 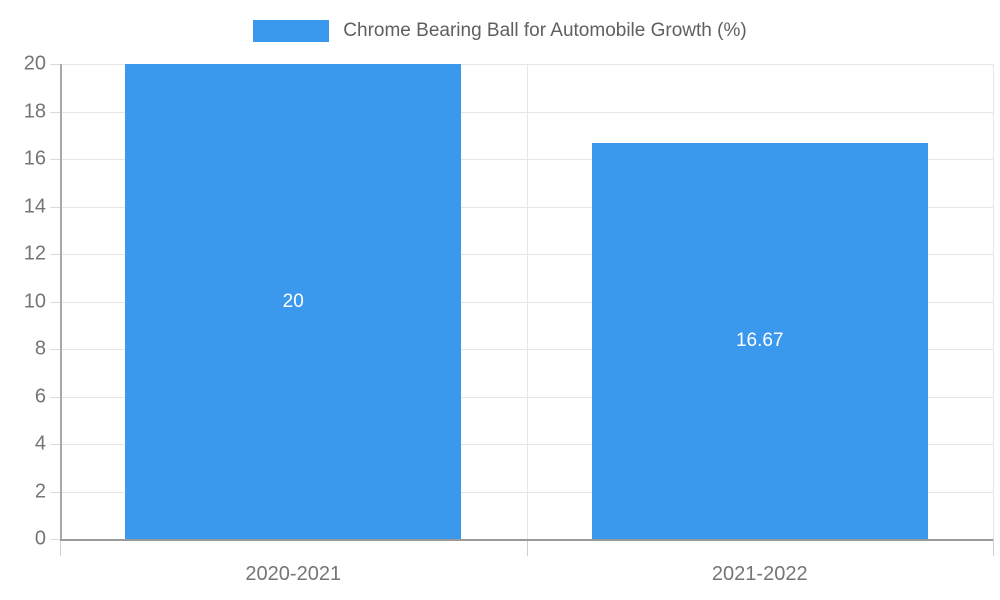 I want to click on bar-data-label: 20, so click(x=293, y=301).